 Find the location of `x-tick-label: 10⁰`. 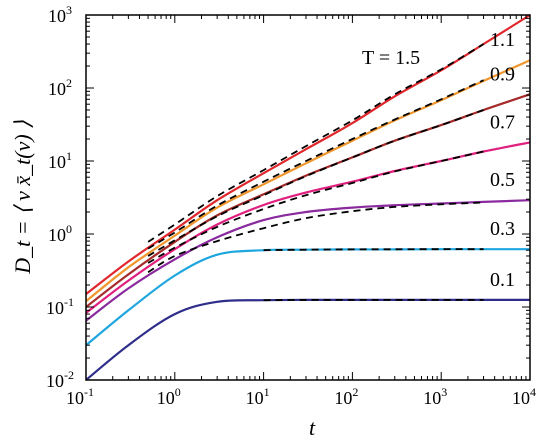

x-tick-label: 10⁰ is located at coordinates (169, 396).